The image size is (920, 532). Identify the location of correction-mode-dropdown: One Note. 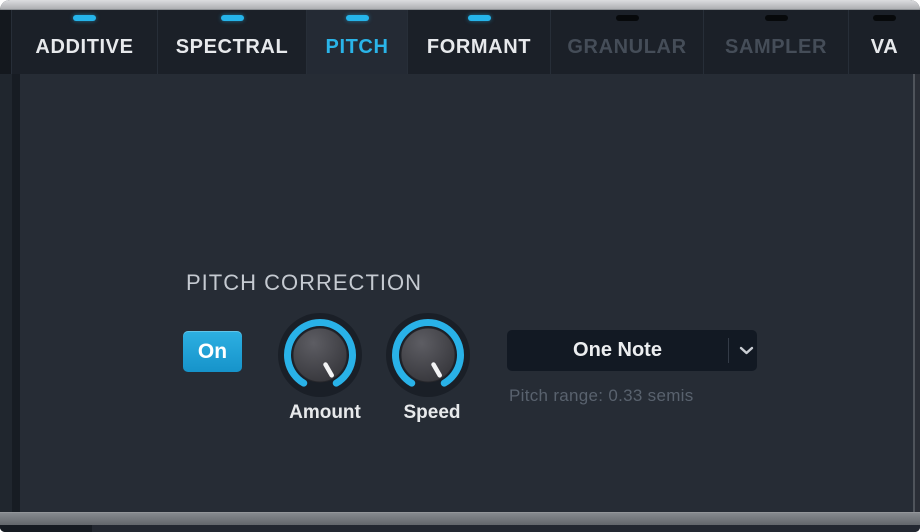
(632, 350).